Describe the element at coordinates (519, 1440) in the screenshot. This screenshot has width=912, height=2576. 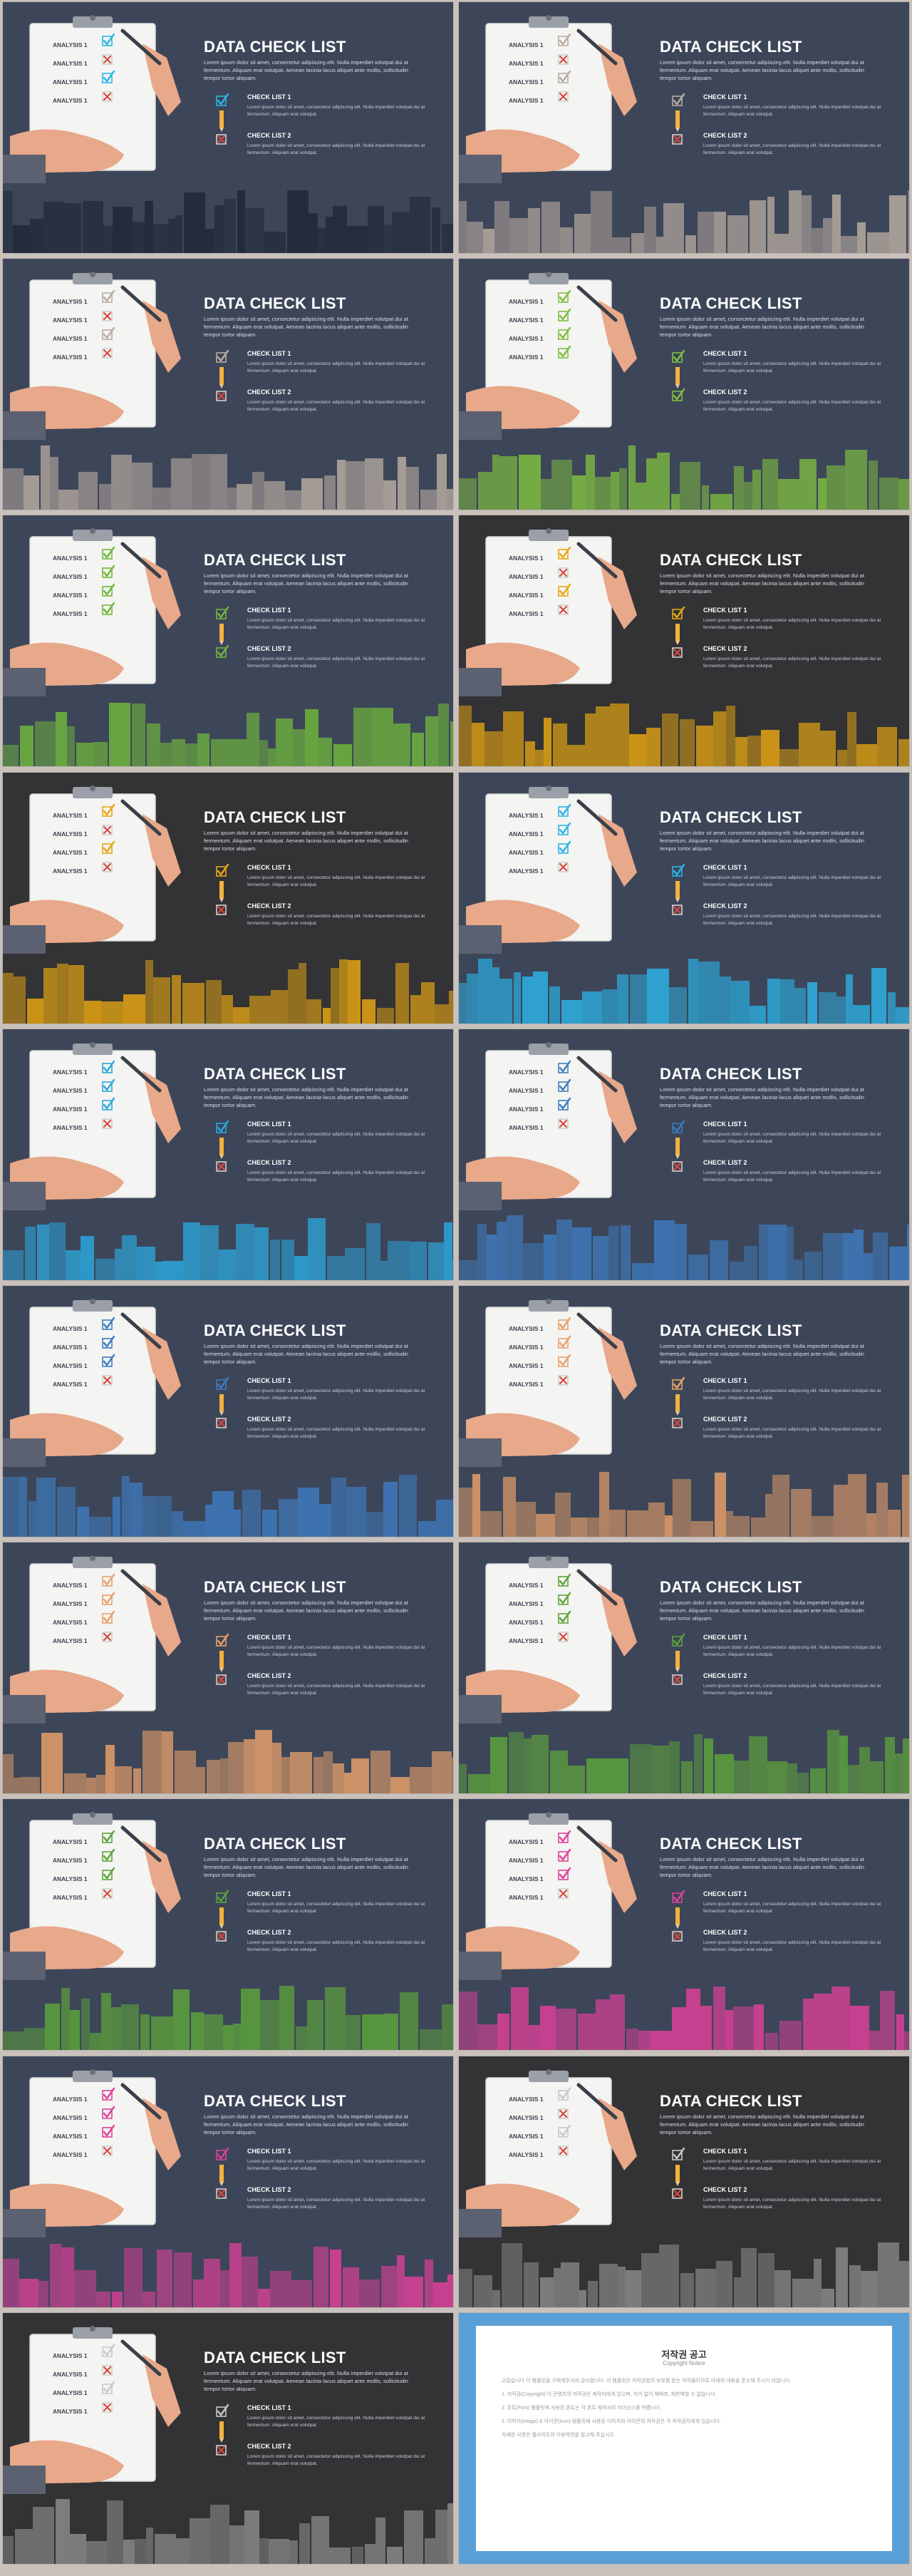
I see `holding-hand-icon` at that location.